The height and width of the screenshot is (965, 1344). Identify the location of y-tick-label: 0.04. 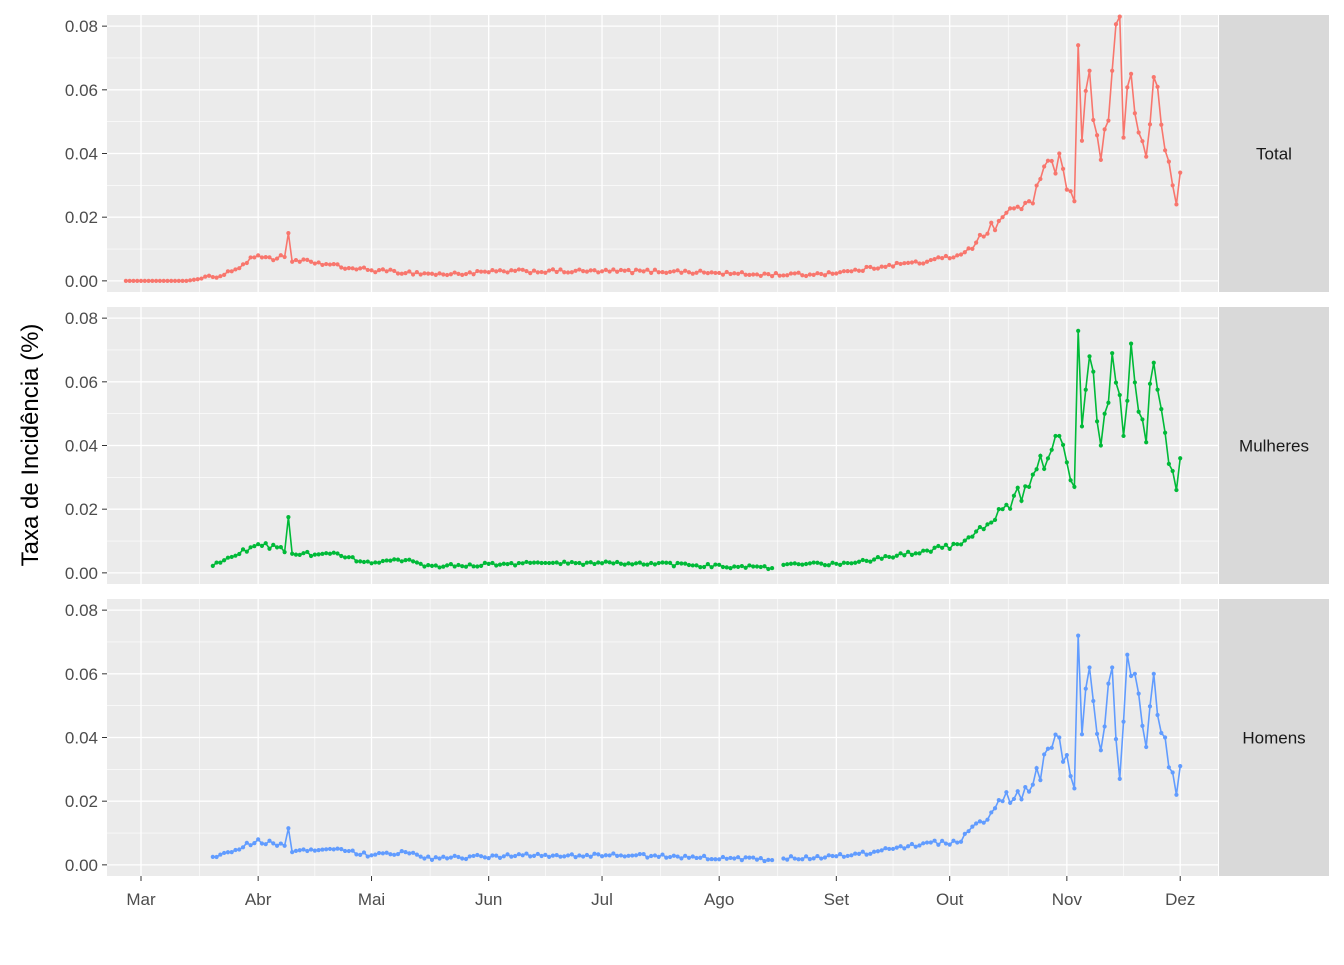
(81, 446).